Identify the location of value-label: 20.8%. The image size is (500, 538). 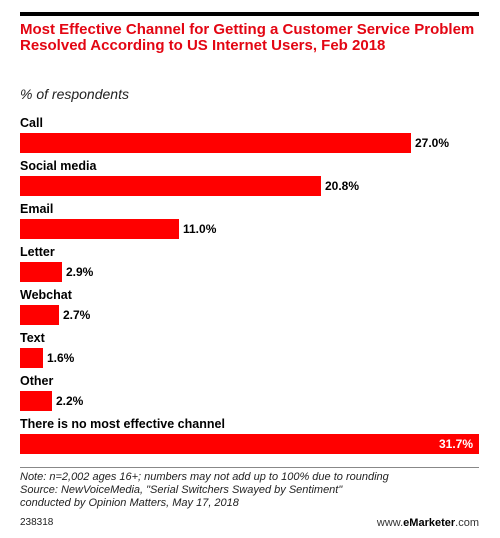
(342, 186).